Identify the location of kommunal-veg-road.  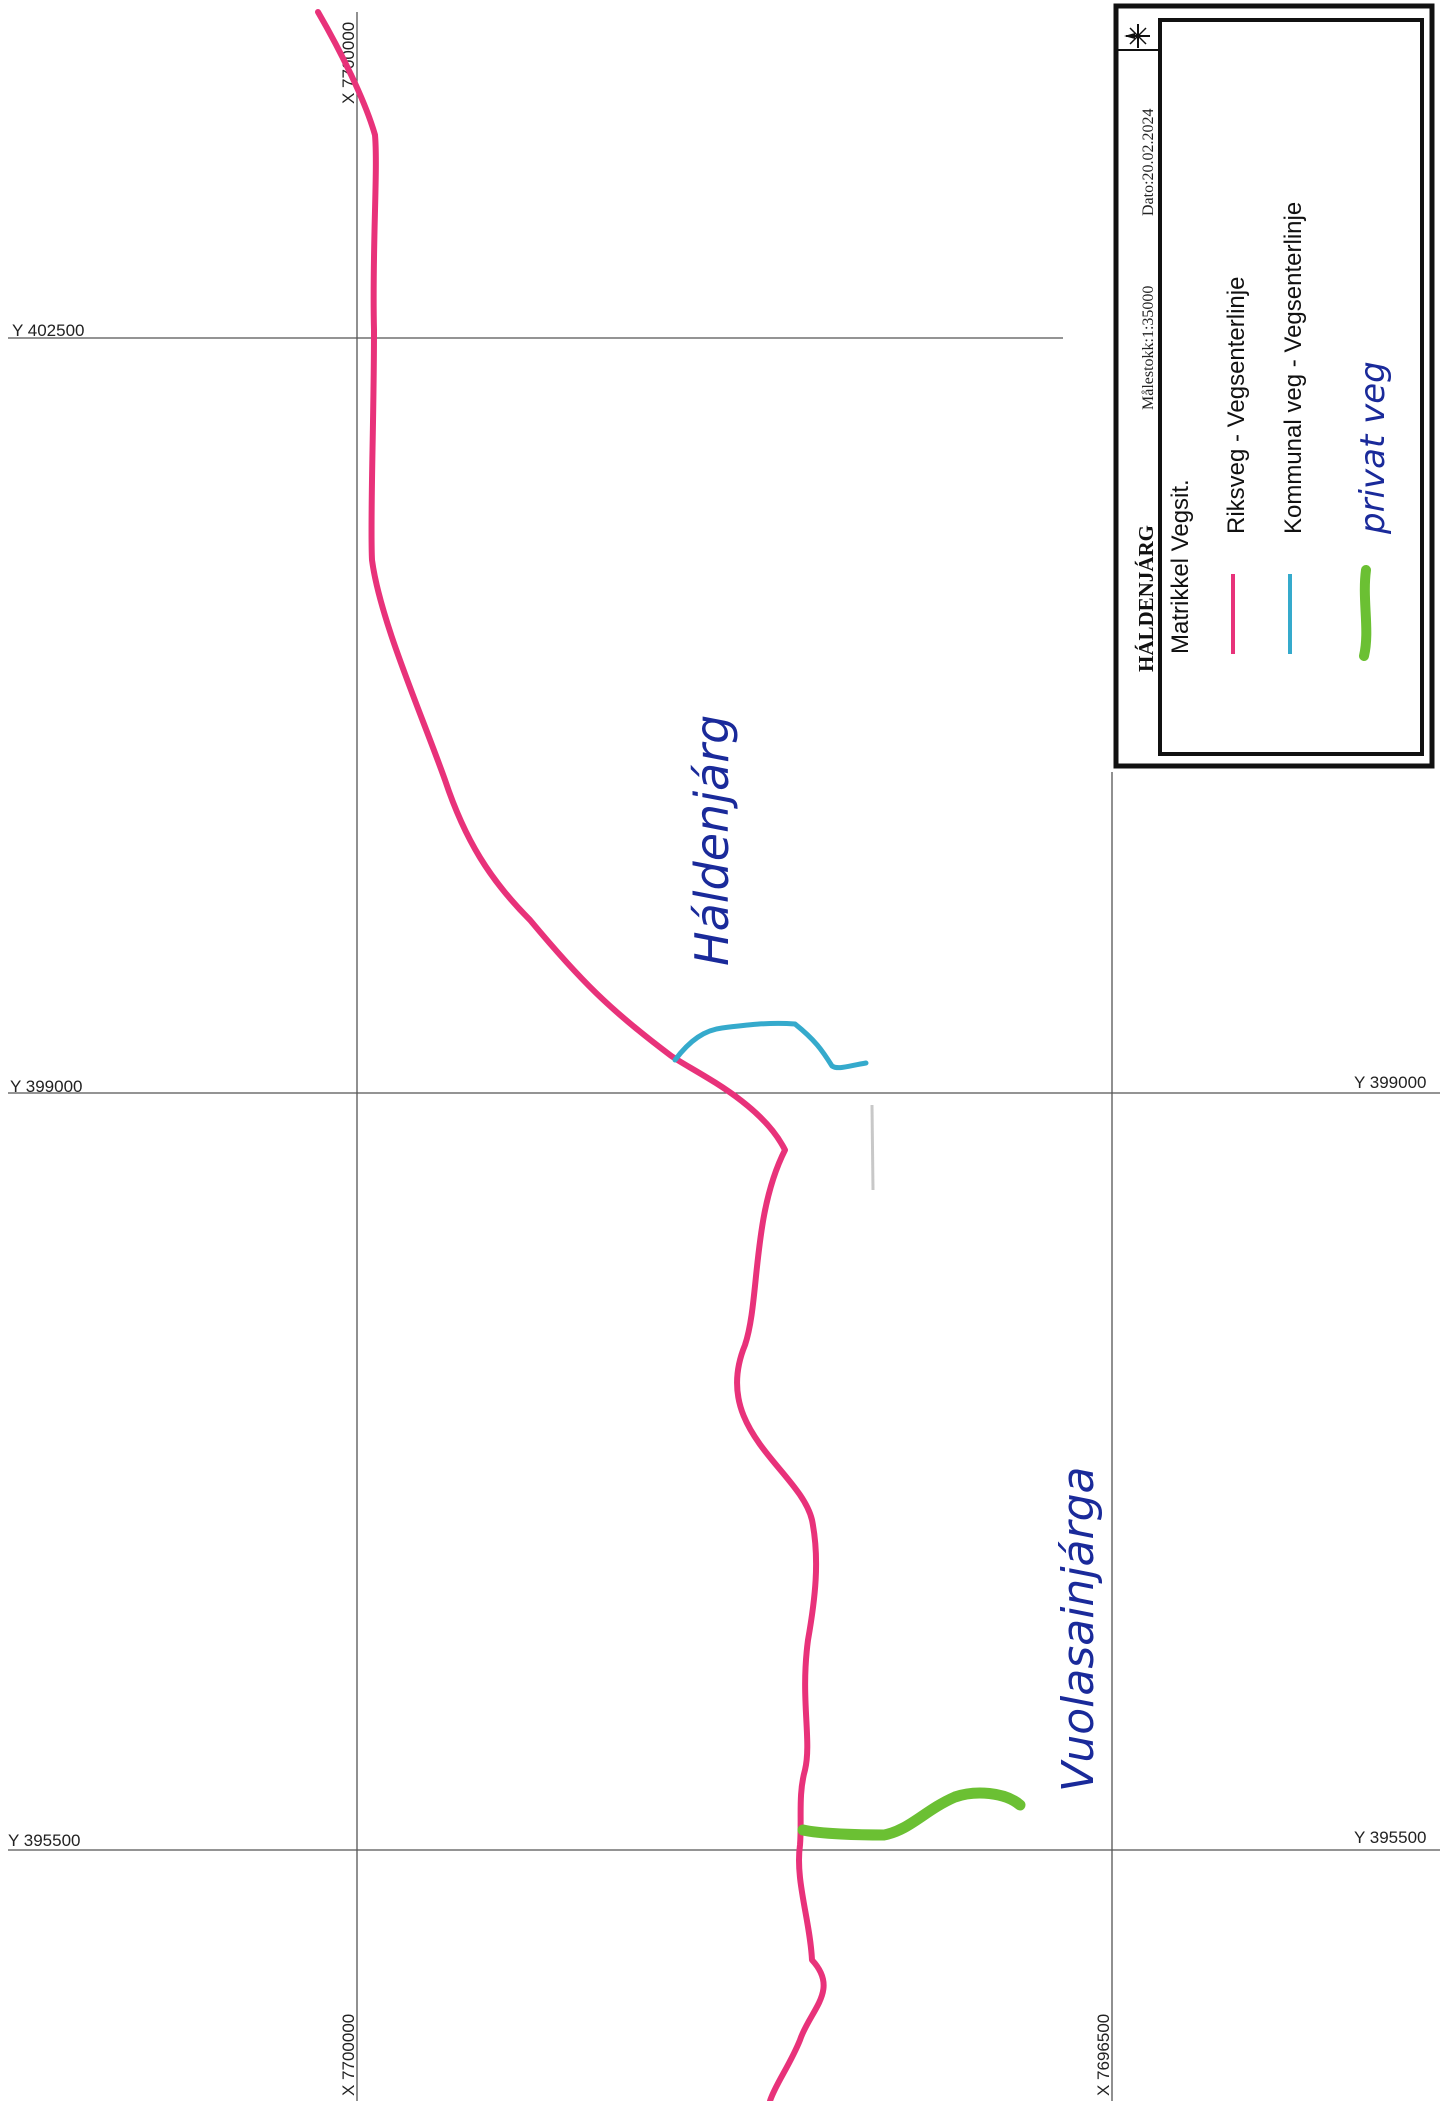
(770, 1045).